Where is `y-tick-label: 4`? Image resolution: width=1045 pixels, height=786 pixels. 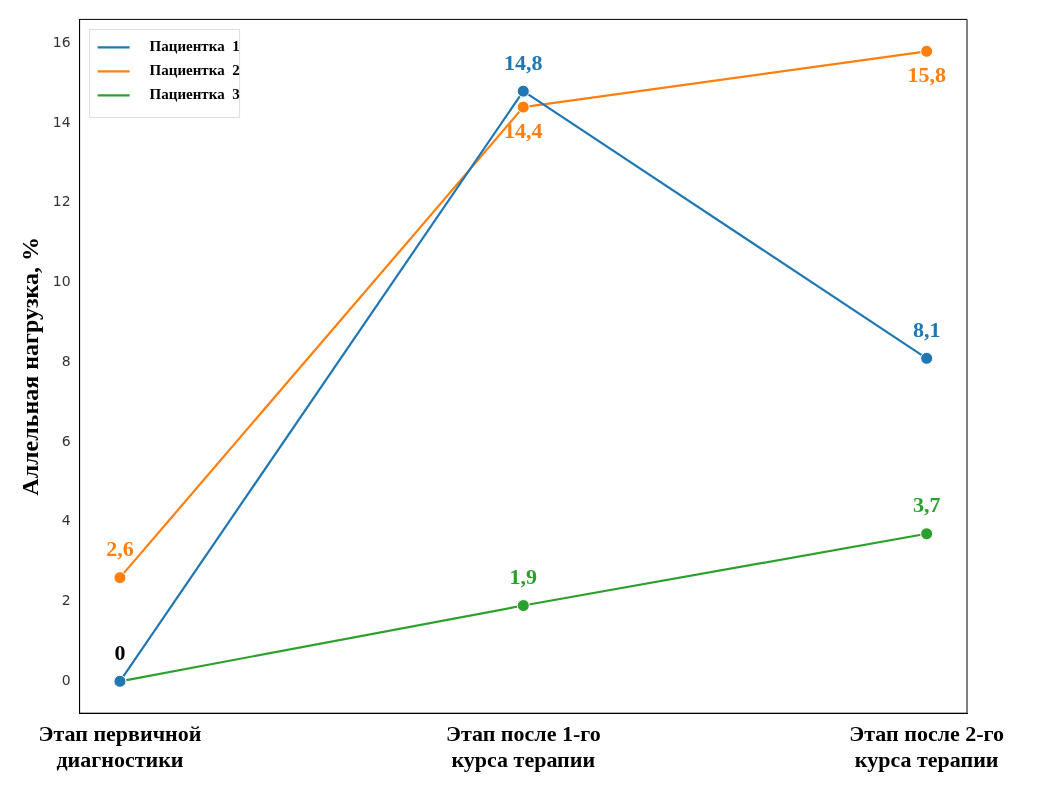
y-tick-label: 4 is located at coordinates (66, 520).